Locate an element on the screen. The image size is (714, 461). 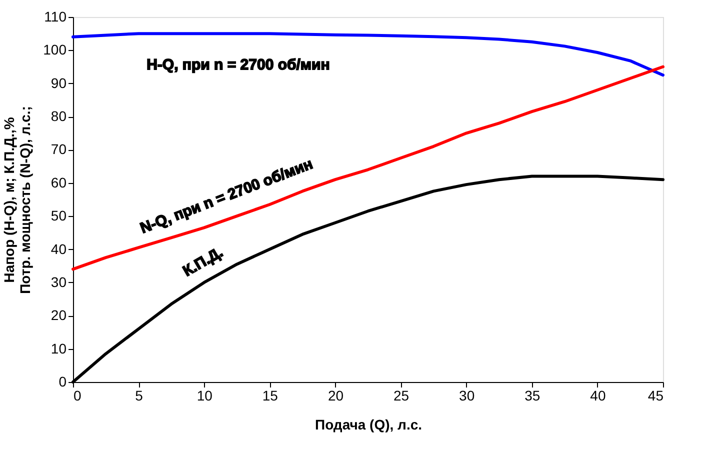
y-tick-label: 10 is located at coordinates (58, 348).